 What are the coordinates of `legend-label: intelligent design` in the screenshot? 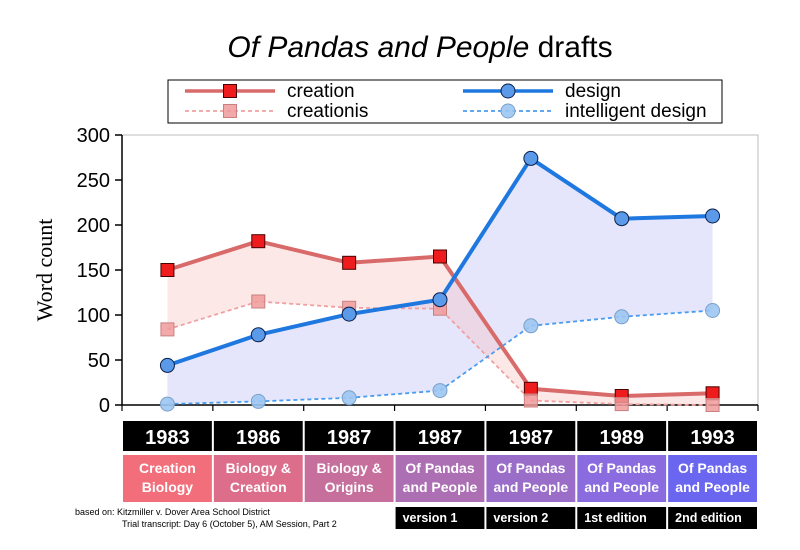 It's located at (636, 111).